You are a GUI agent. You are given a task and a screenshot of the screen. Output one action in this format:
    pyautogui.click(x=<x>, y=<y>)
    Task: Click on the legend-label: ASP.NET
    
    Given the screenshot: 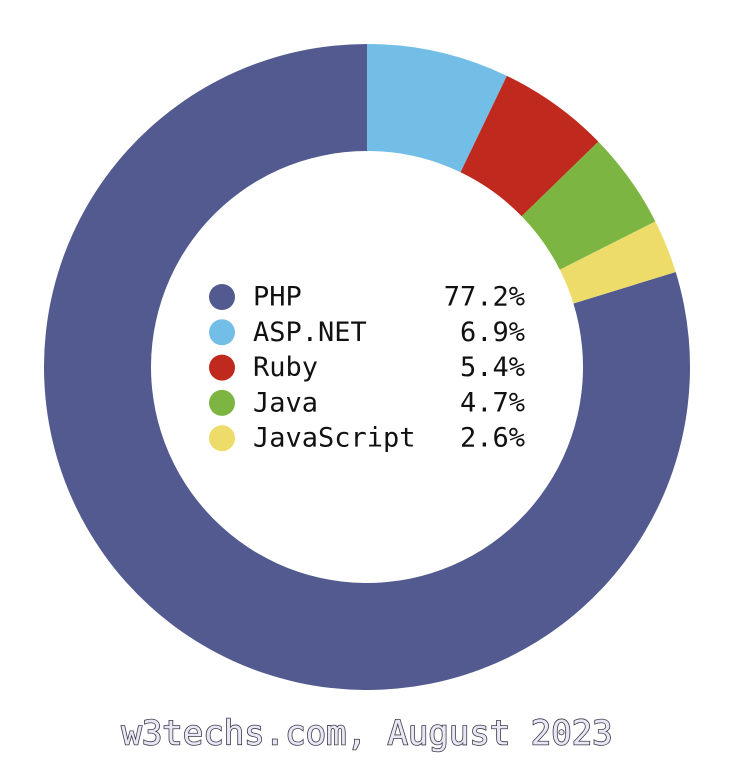 What is the action you would take?
    pyautogui.click(x=310, y=332)
    